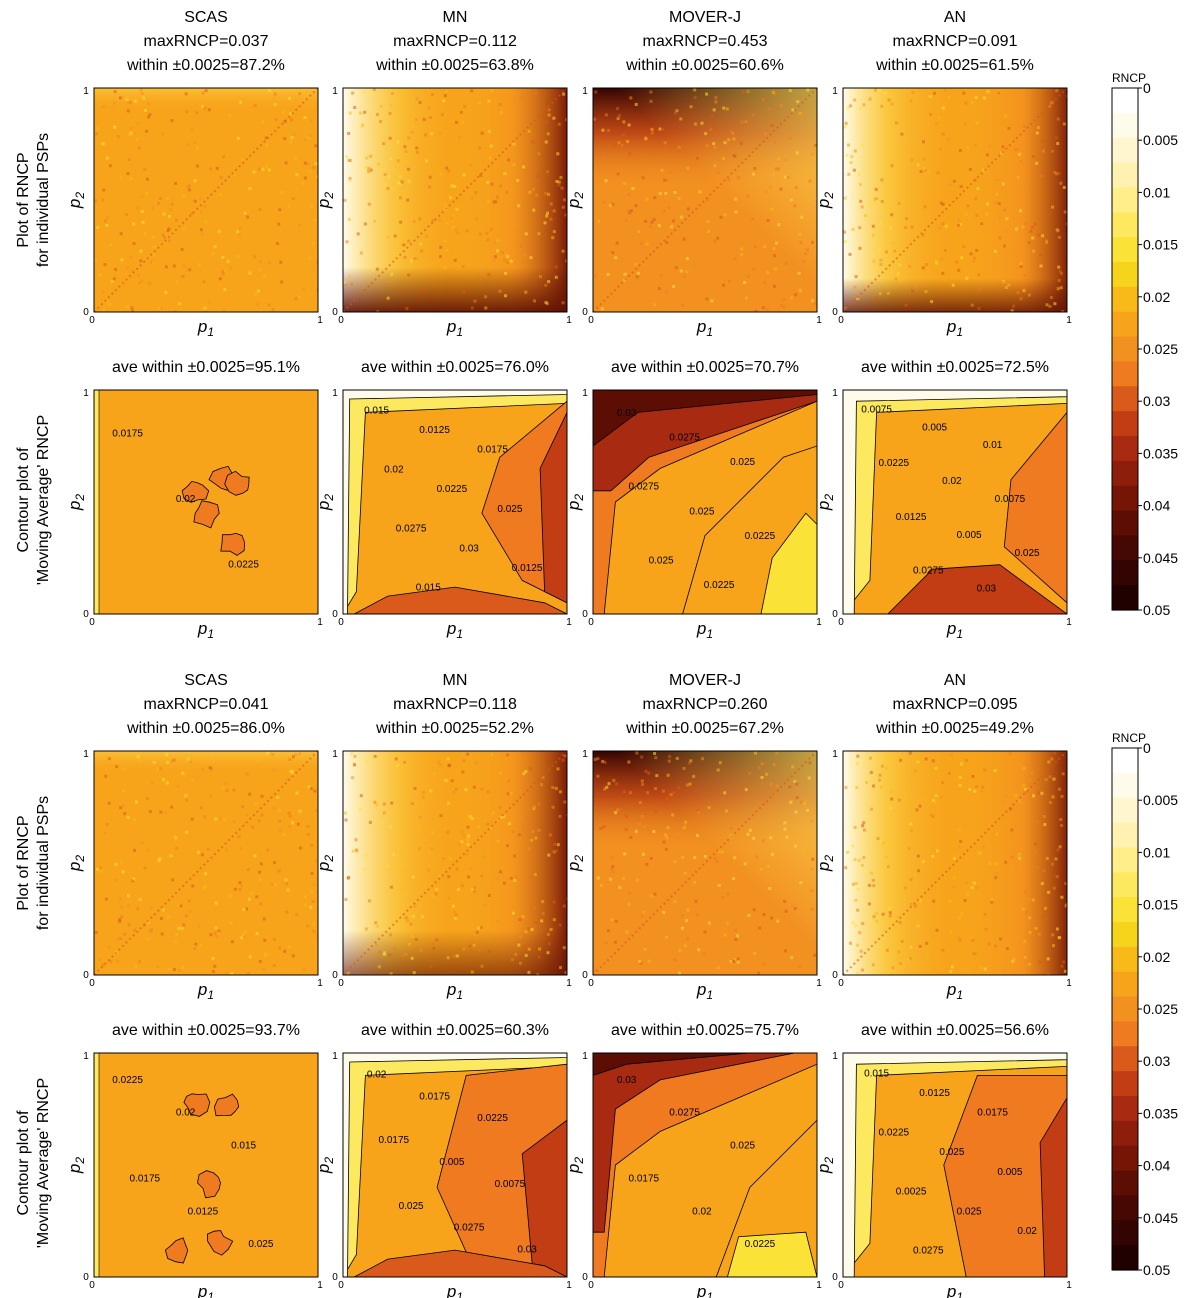  Describe the element at coordinates (684, 437) in the screenshot. I see `contour-label: 0.0275` at that location.